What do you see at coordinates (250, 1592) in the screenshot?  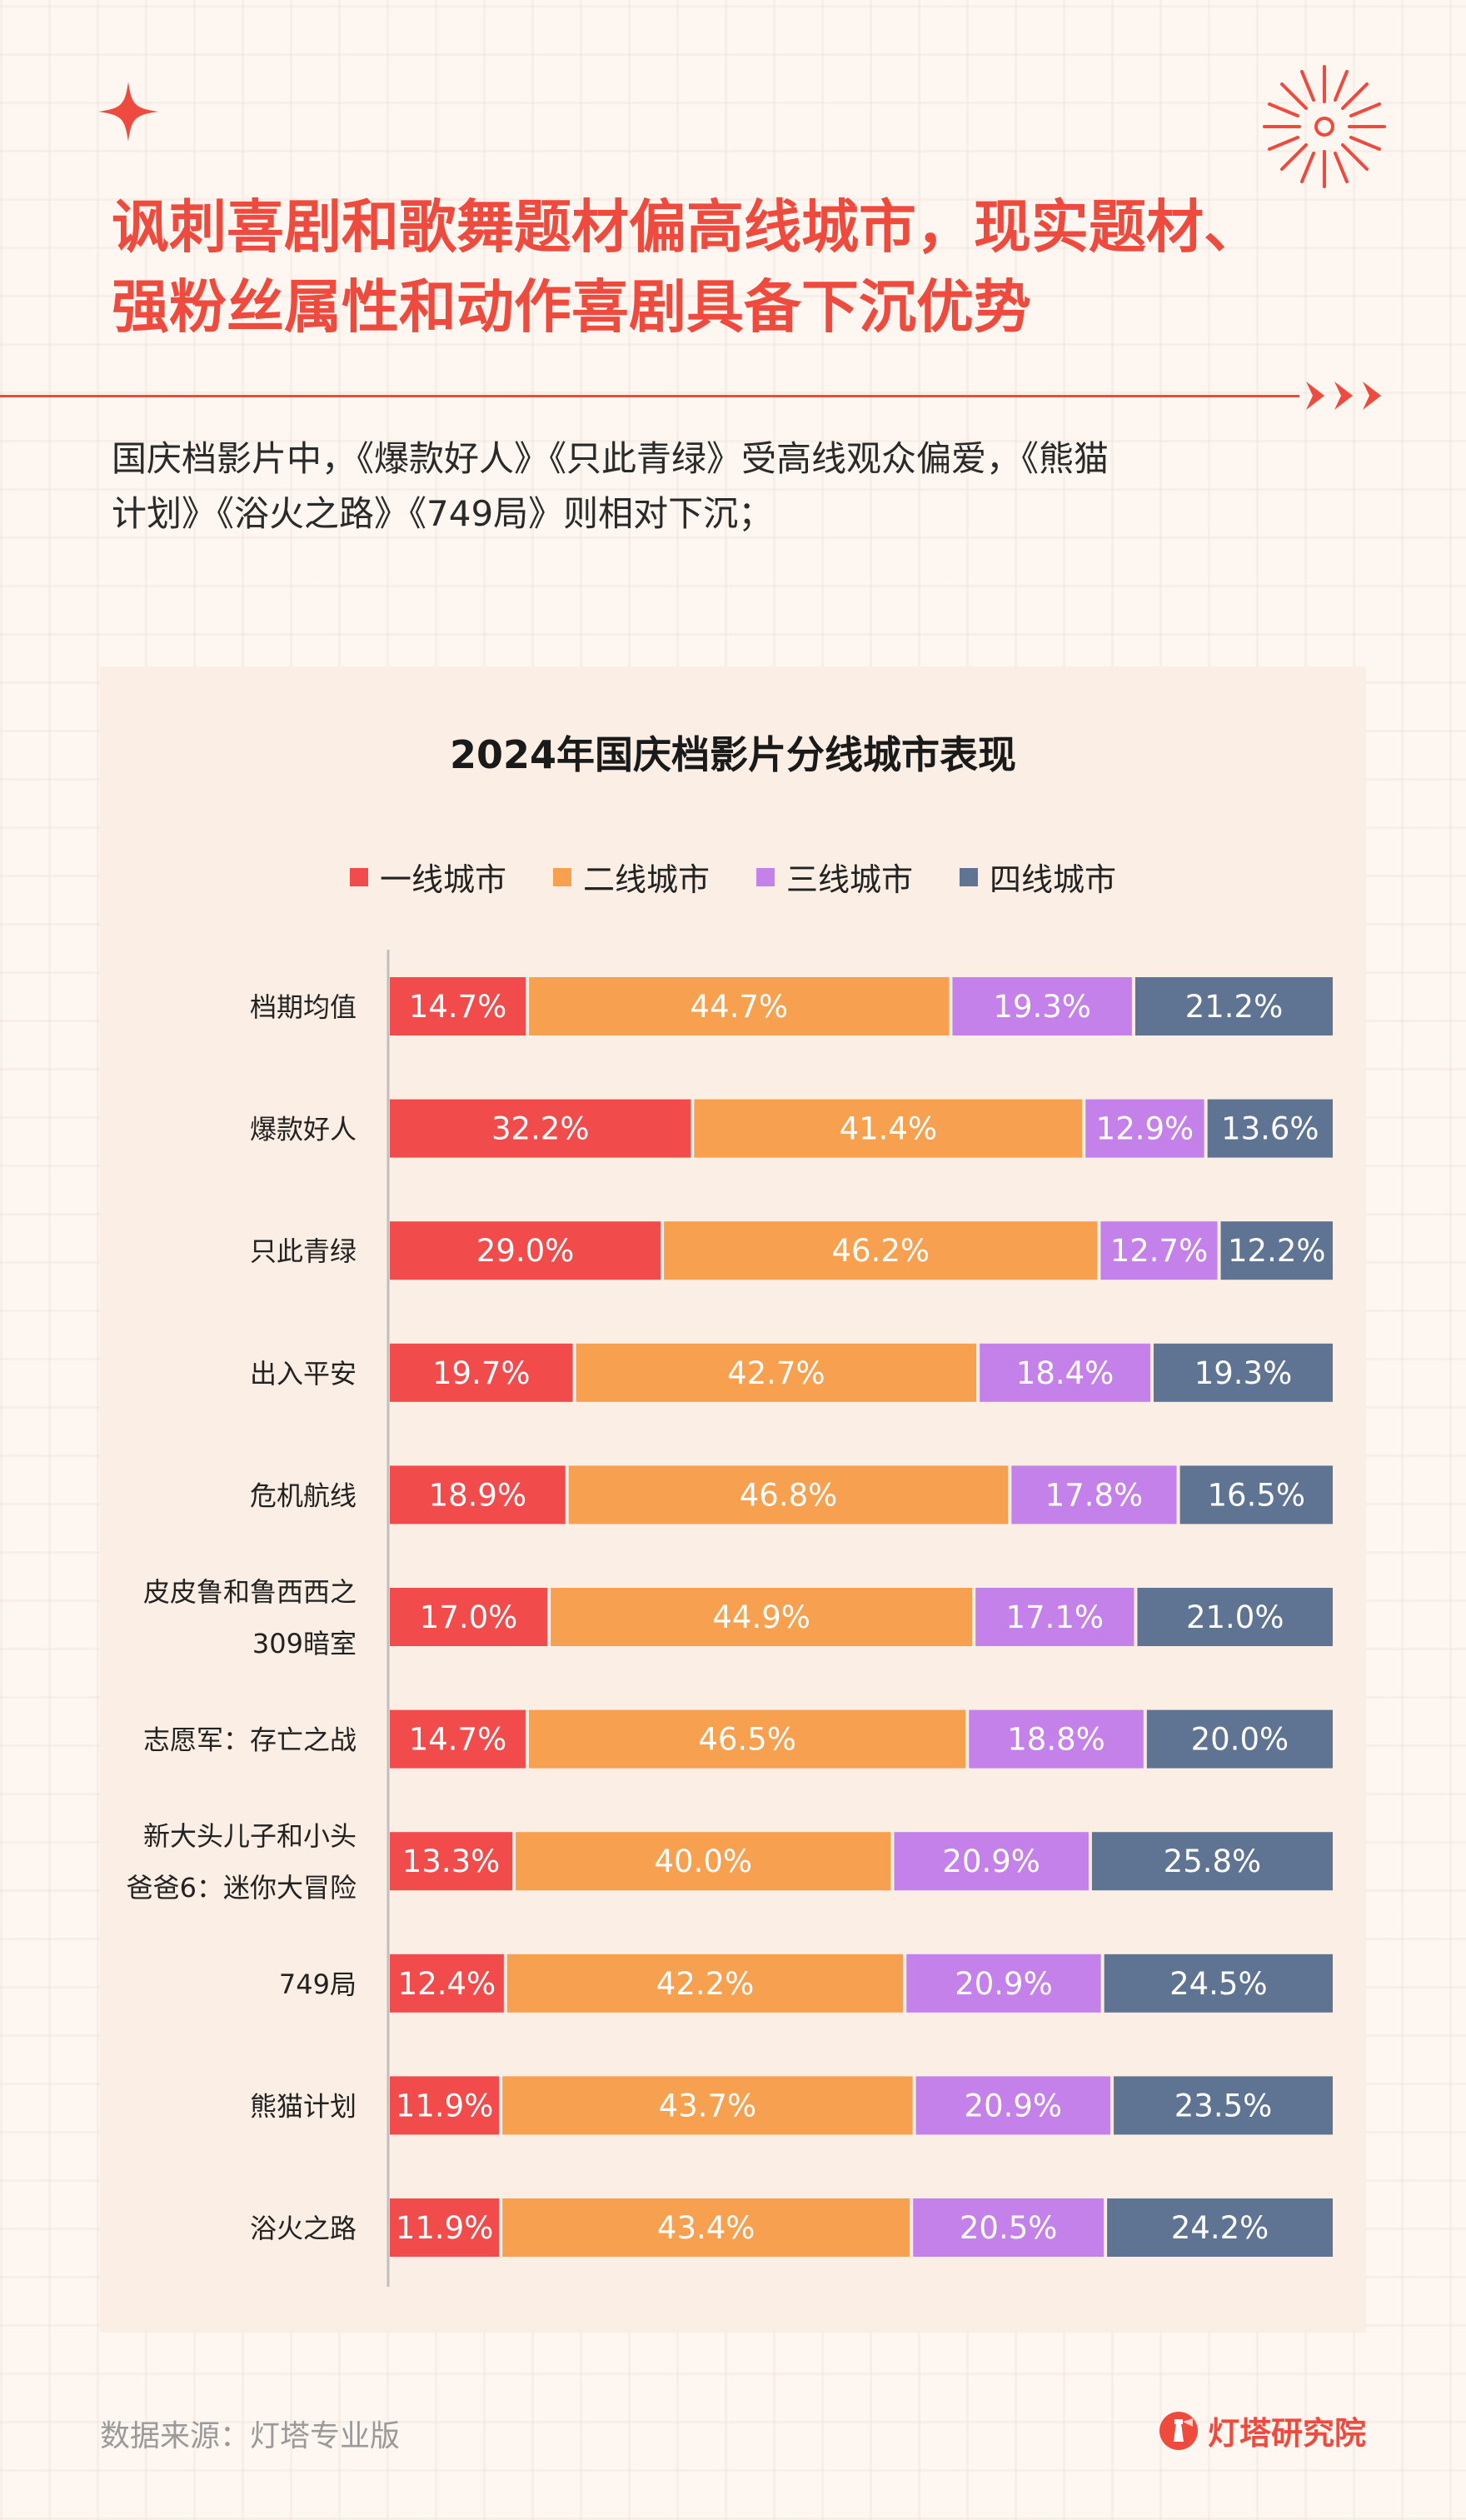 I see `category-label: 皮皮鲁和鲁西西之` at bounding box center [250, 1592].